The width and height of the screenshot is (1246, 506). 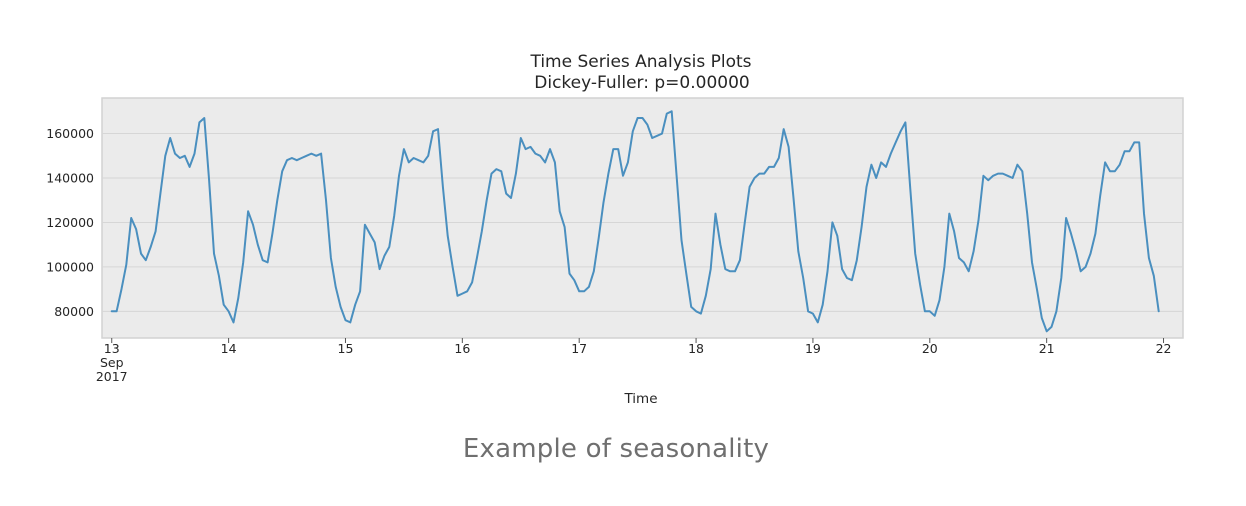 What do you see at coordinates (229, 348) in the screenshot?
I see `x-tick-label: 14` at bounding box center [229, 348].